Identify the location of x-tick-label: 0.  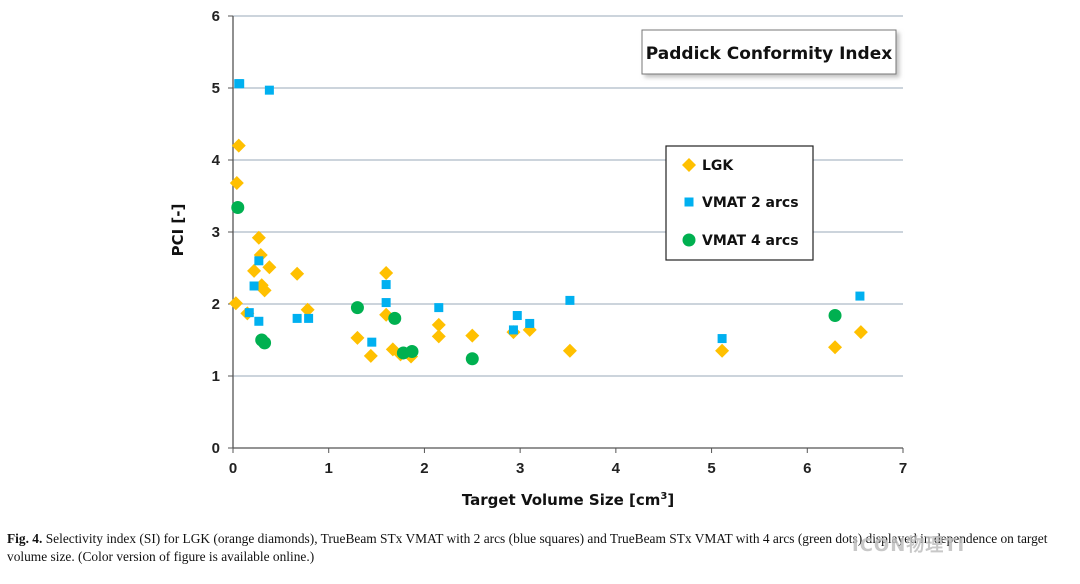
(233, 468).